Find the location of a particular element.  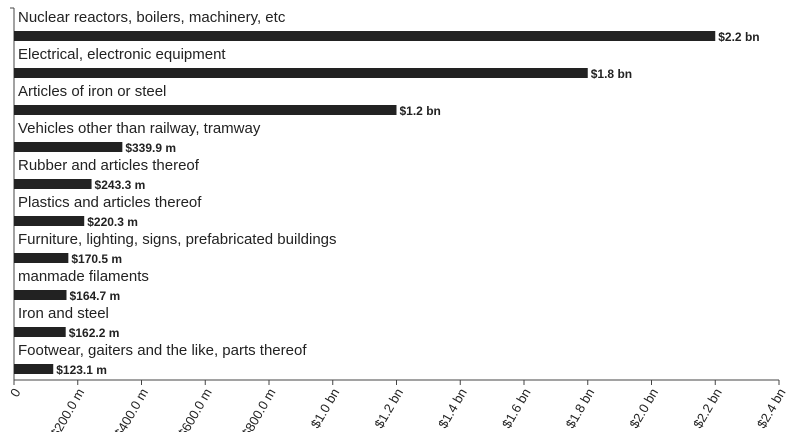

x-tick-label: 0 is located at coordinates (15, 393).